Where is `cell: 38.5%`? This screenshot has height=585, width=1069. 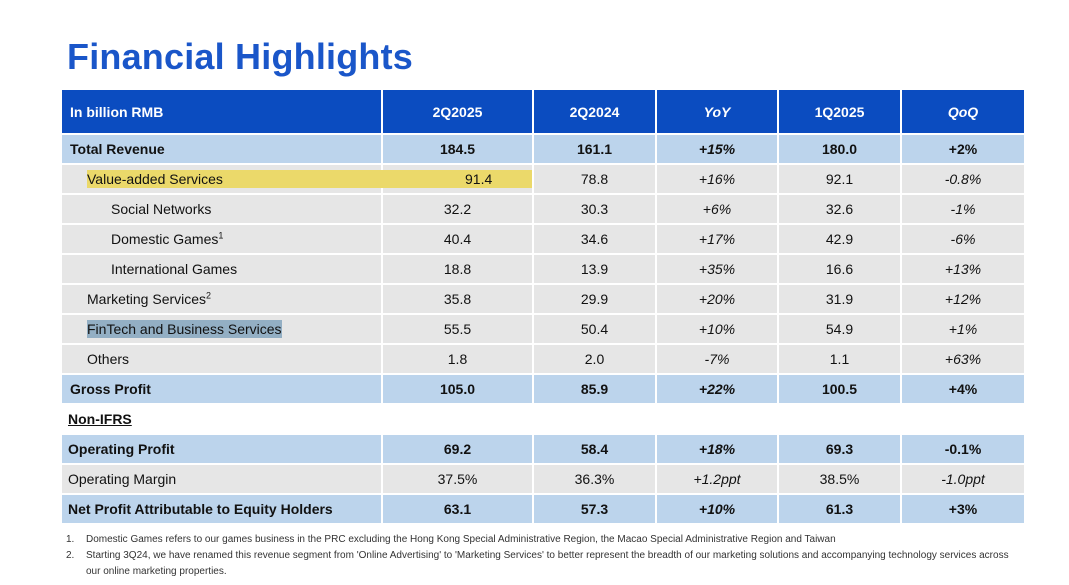
cell: 38.5% is located at coordinates (840, 479).